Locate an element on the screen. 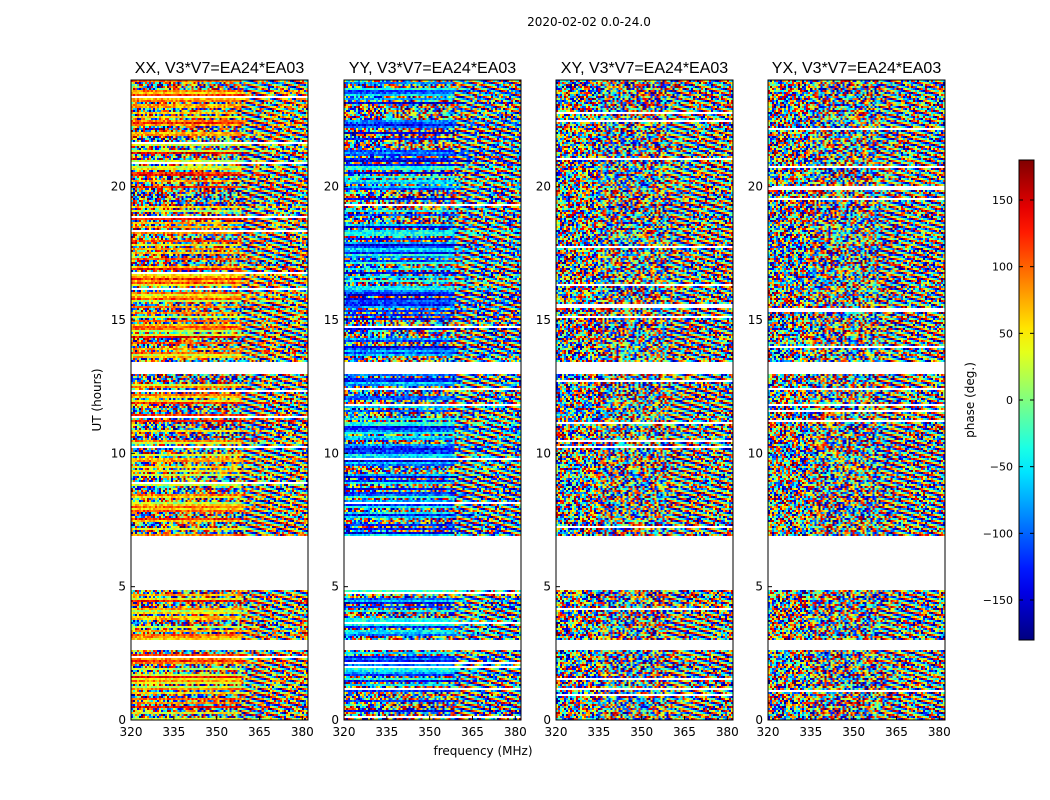 This screenshot has height=800, width=1050. figure-suptitle: 2020-02-02 0.0-24.0 is located at coordinates (589, 22).